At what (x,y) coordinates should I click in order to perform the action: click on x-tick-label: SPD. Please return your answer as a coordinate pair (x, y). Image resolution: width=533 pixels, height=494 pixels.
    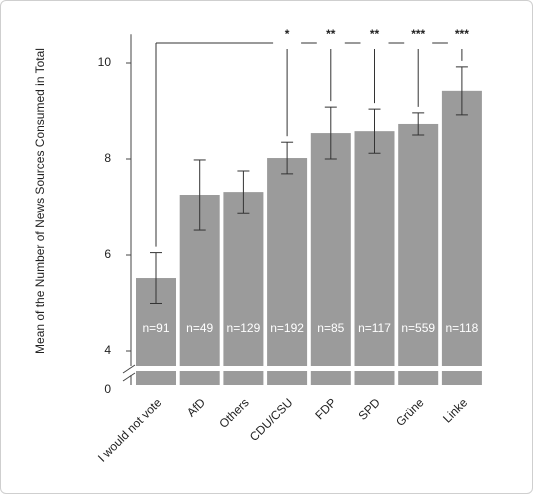
    Looking at the image, I should click on (370, 409).